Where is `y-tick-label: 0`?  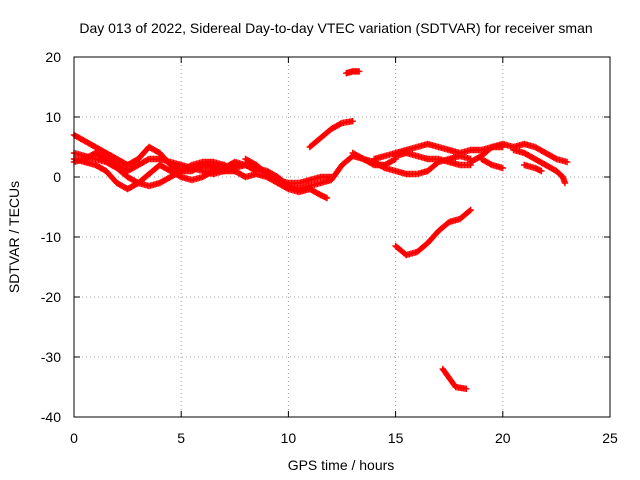
y-tick-label: 0 is located at coordinates (57, 177).